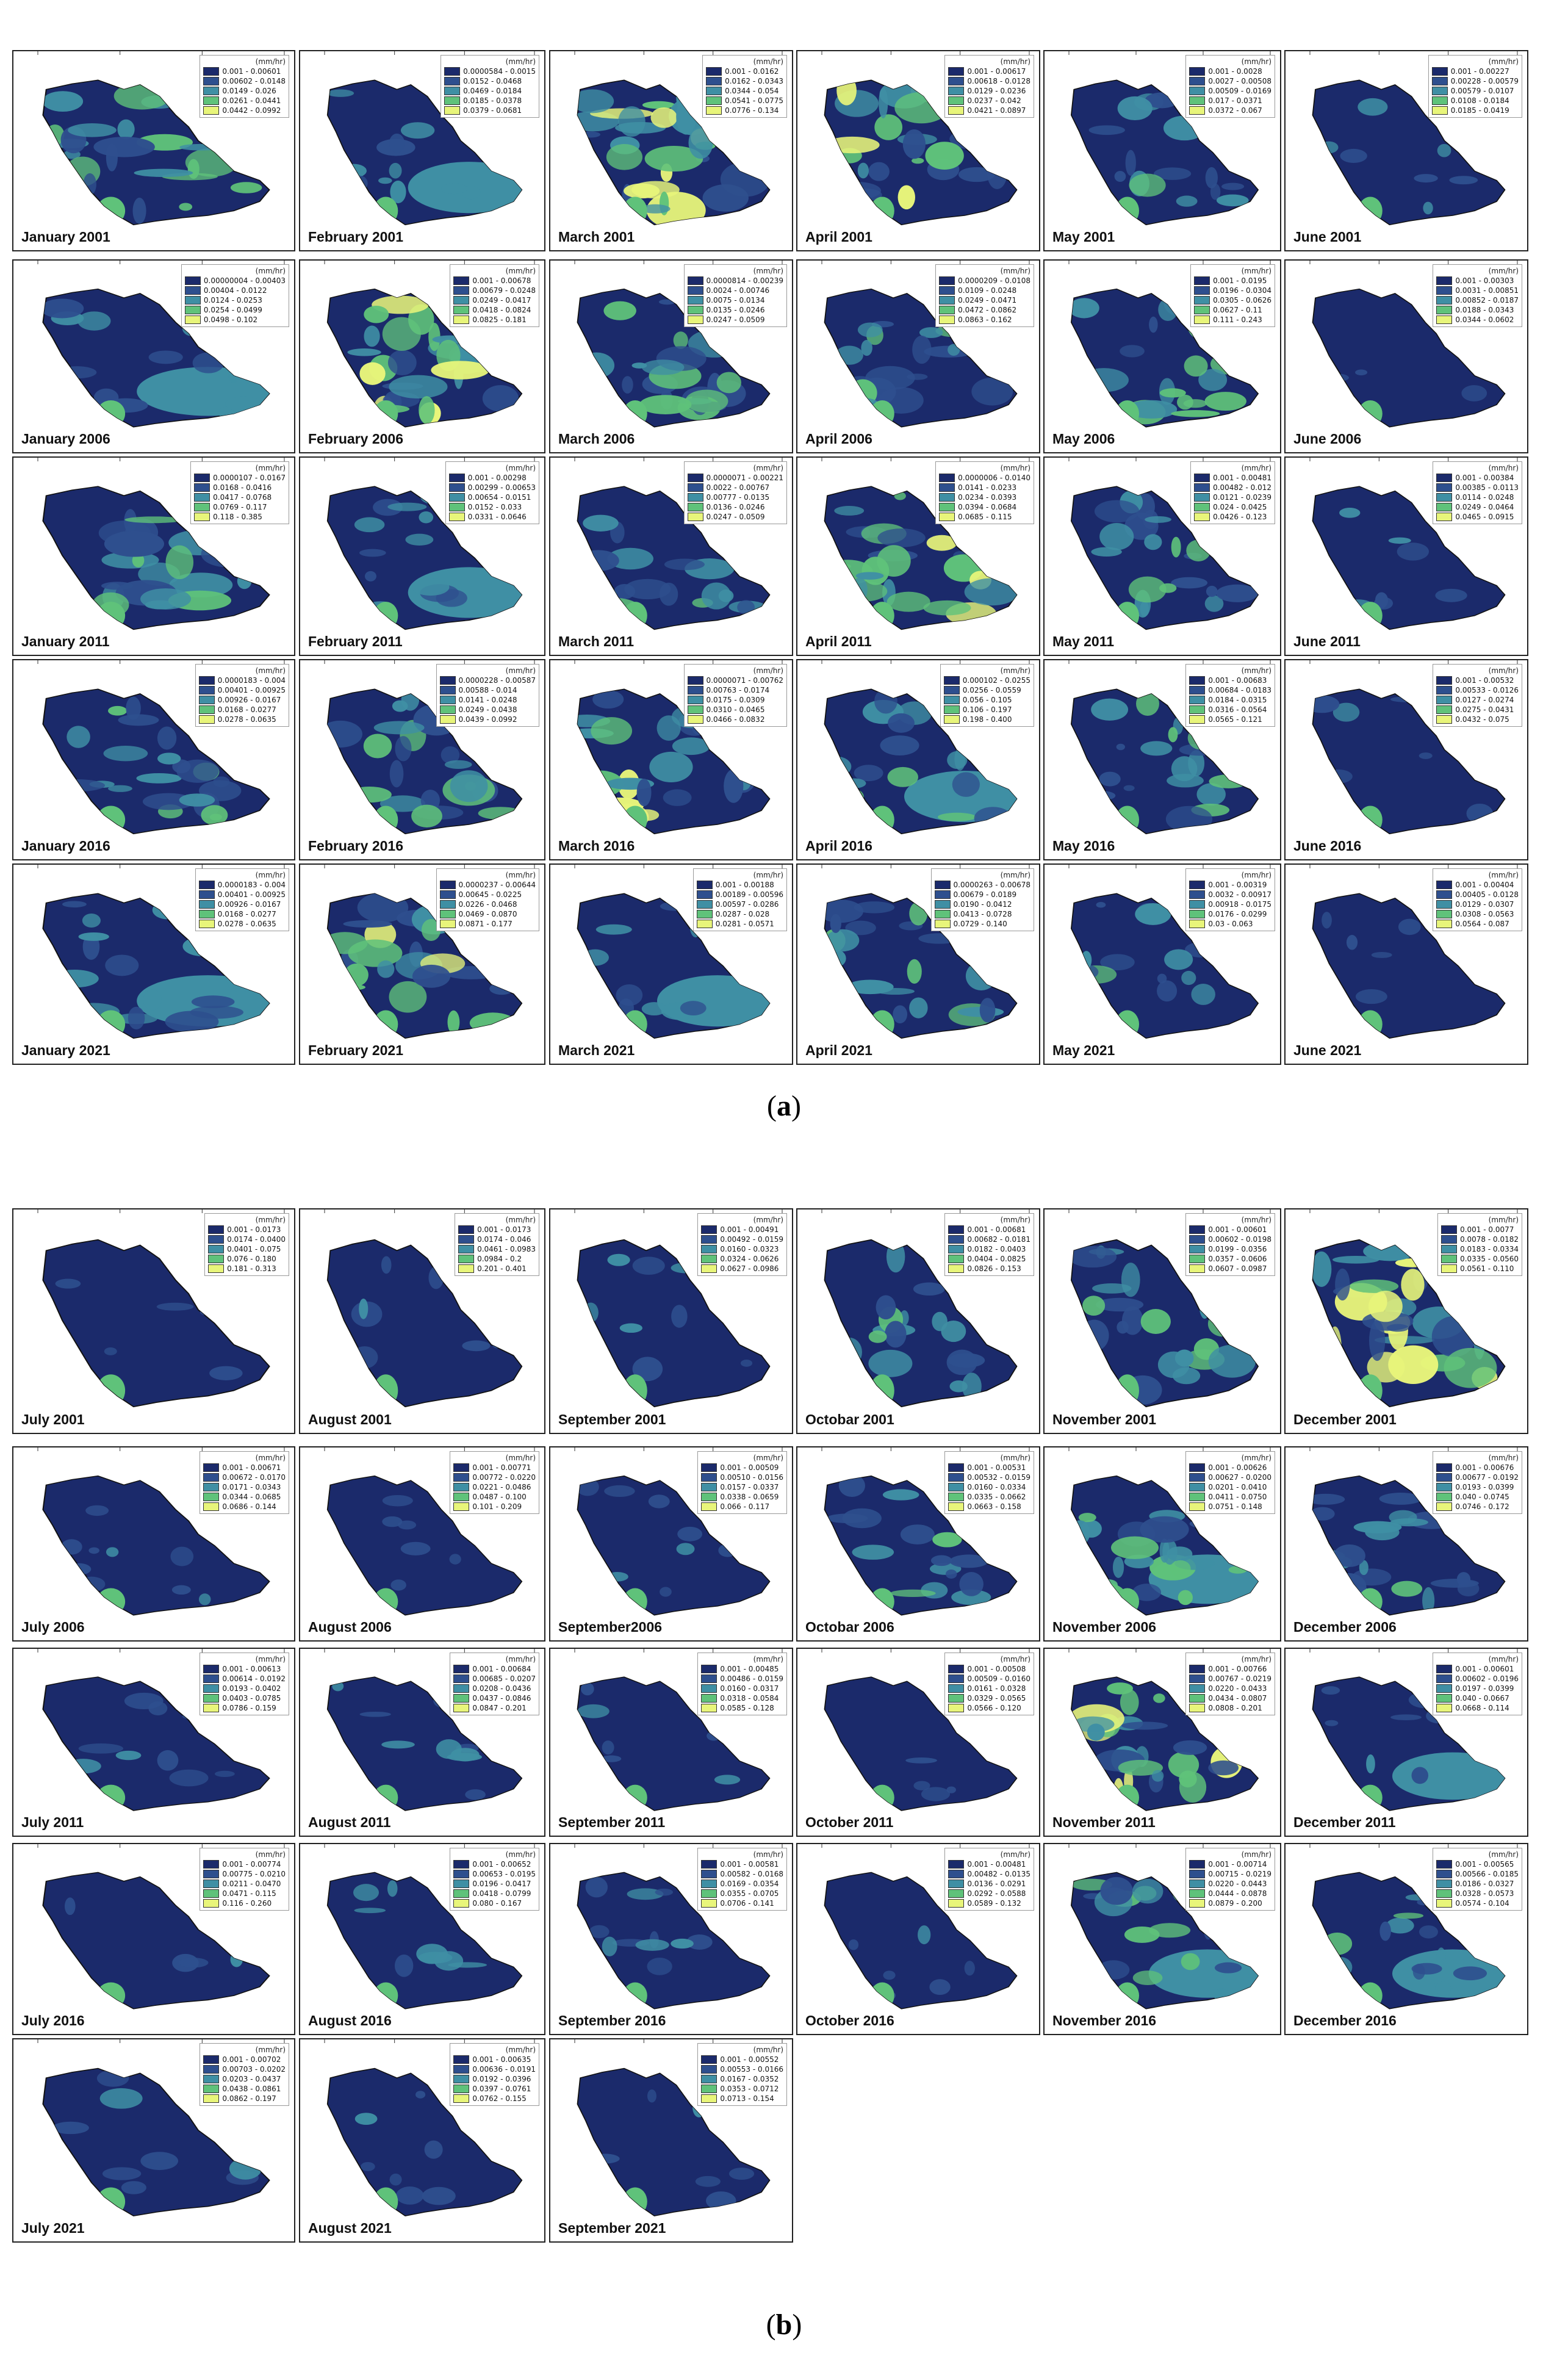 The width and height of the screenshot is (1568, 2361). Describe the element at coordinates (487, 709) in the screenshot. I see `legend-range: 0.0249 - 0.0438` at that location.